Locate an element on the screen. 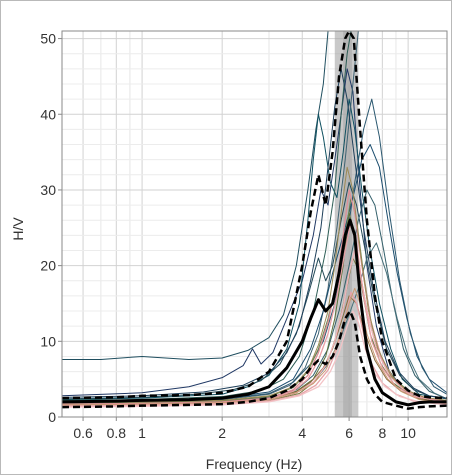 This screenshot has width=452, height=475. x-tick-label: 6 is located at coordinates (349, 433).